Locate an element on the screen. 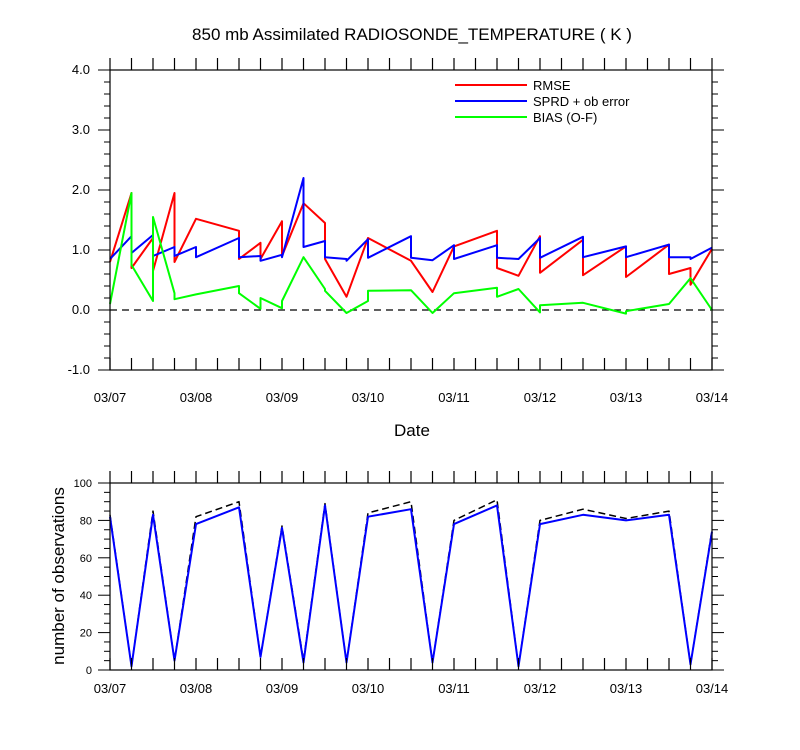  y-tick-label: 0 is located at coordinates (89, 671).